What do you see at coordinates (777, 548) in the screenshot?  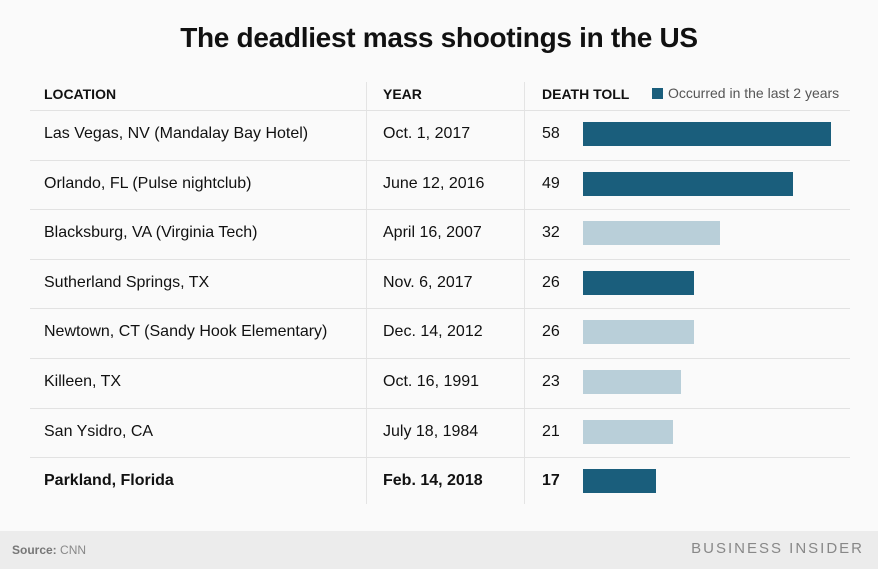 I see `brand-logo: BUSINESS INSIDER` at bounding box center [777, 548].